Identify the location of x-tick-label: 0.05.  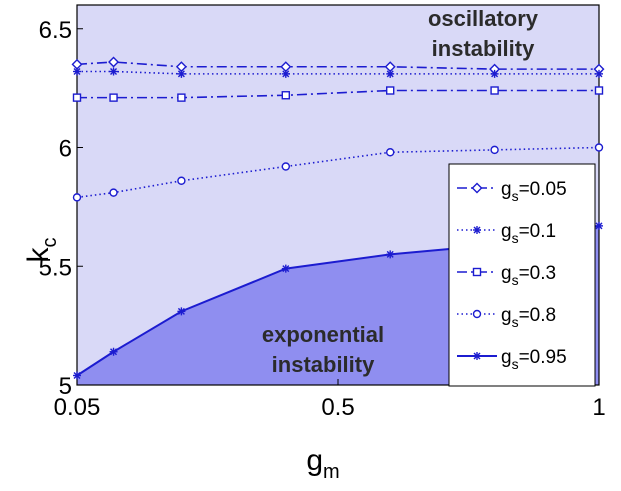
(77, 407).